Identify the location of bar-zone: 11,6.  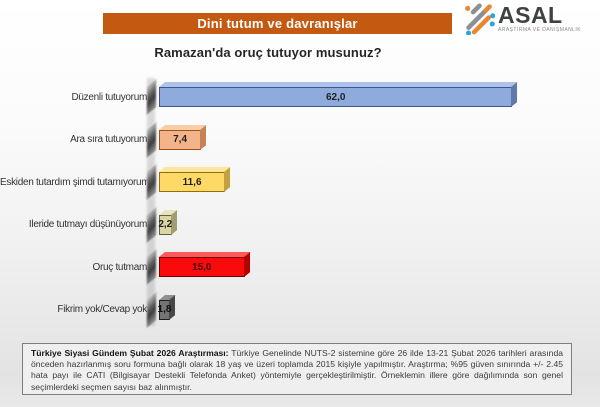
(369, 182).